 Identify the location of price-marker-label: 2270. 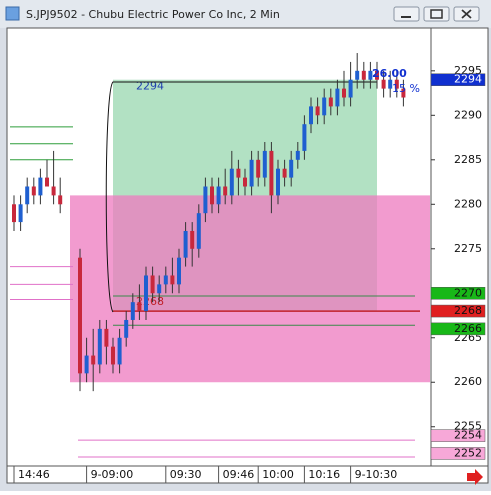
(468, 292).